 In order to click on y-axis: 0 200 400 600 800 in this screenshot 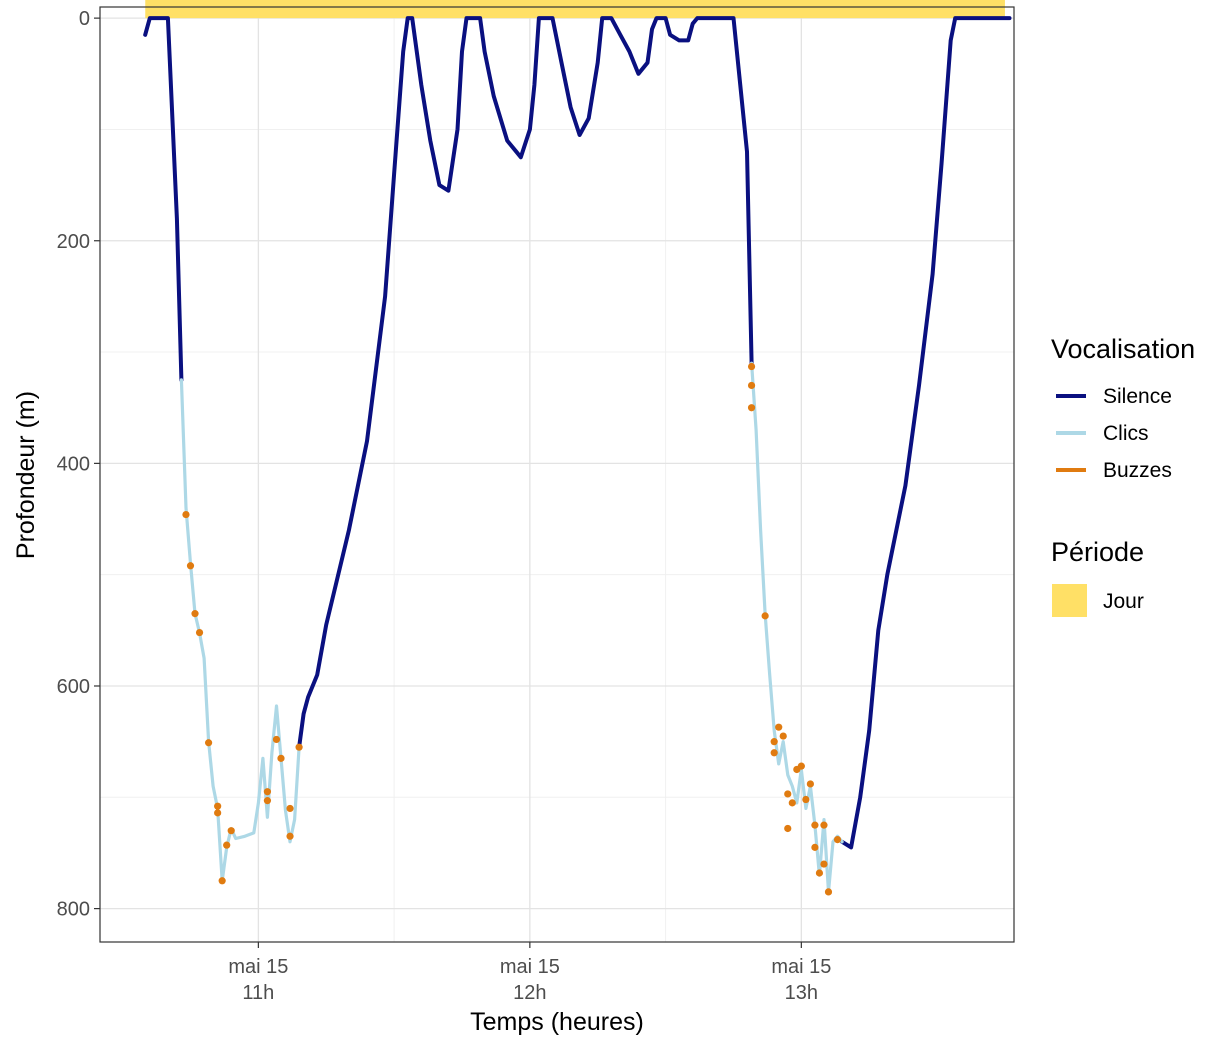, I will do `click(78, 464)`.